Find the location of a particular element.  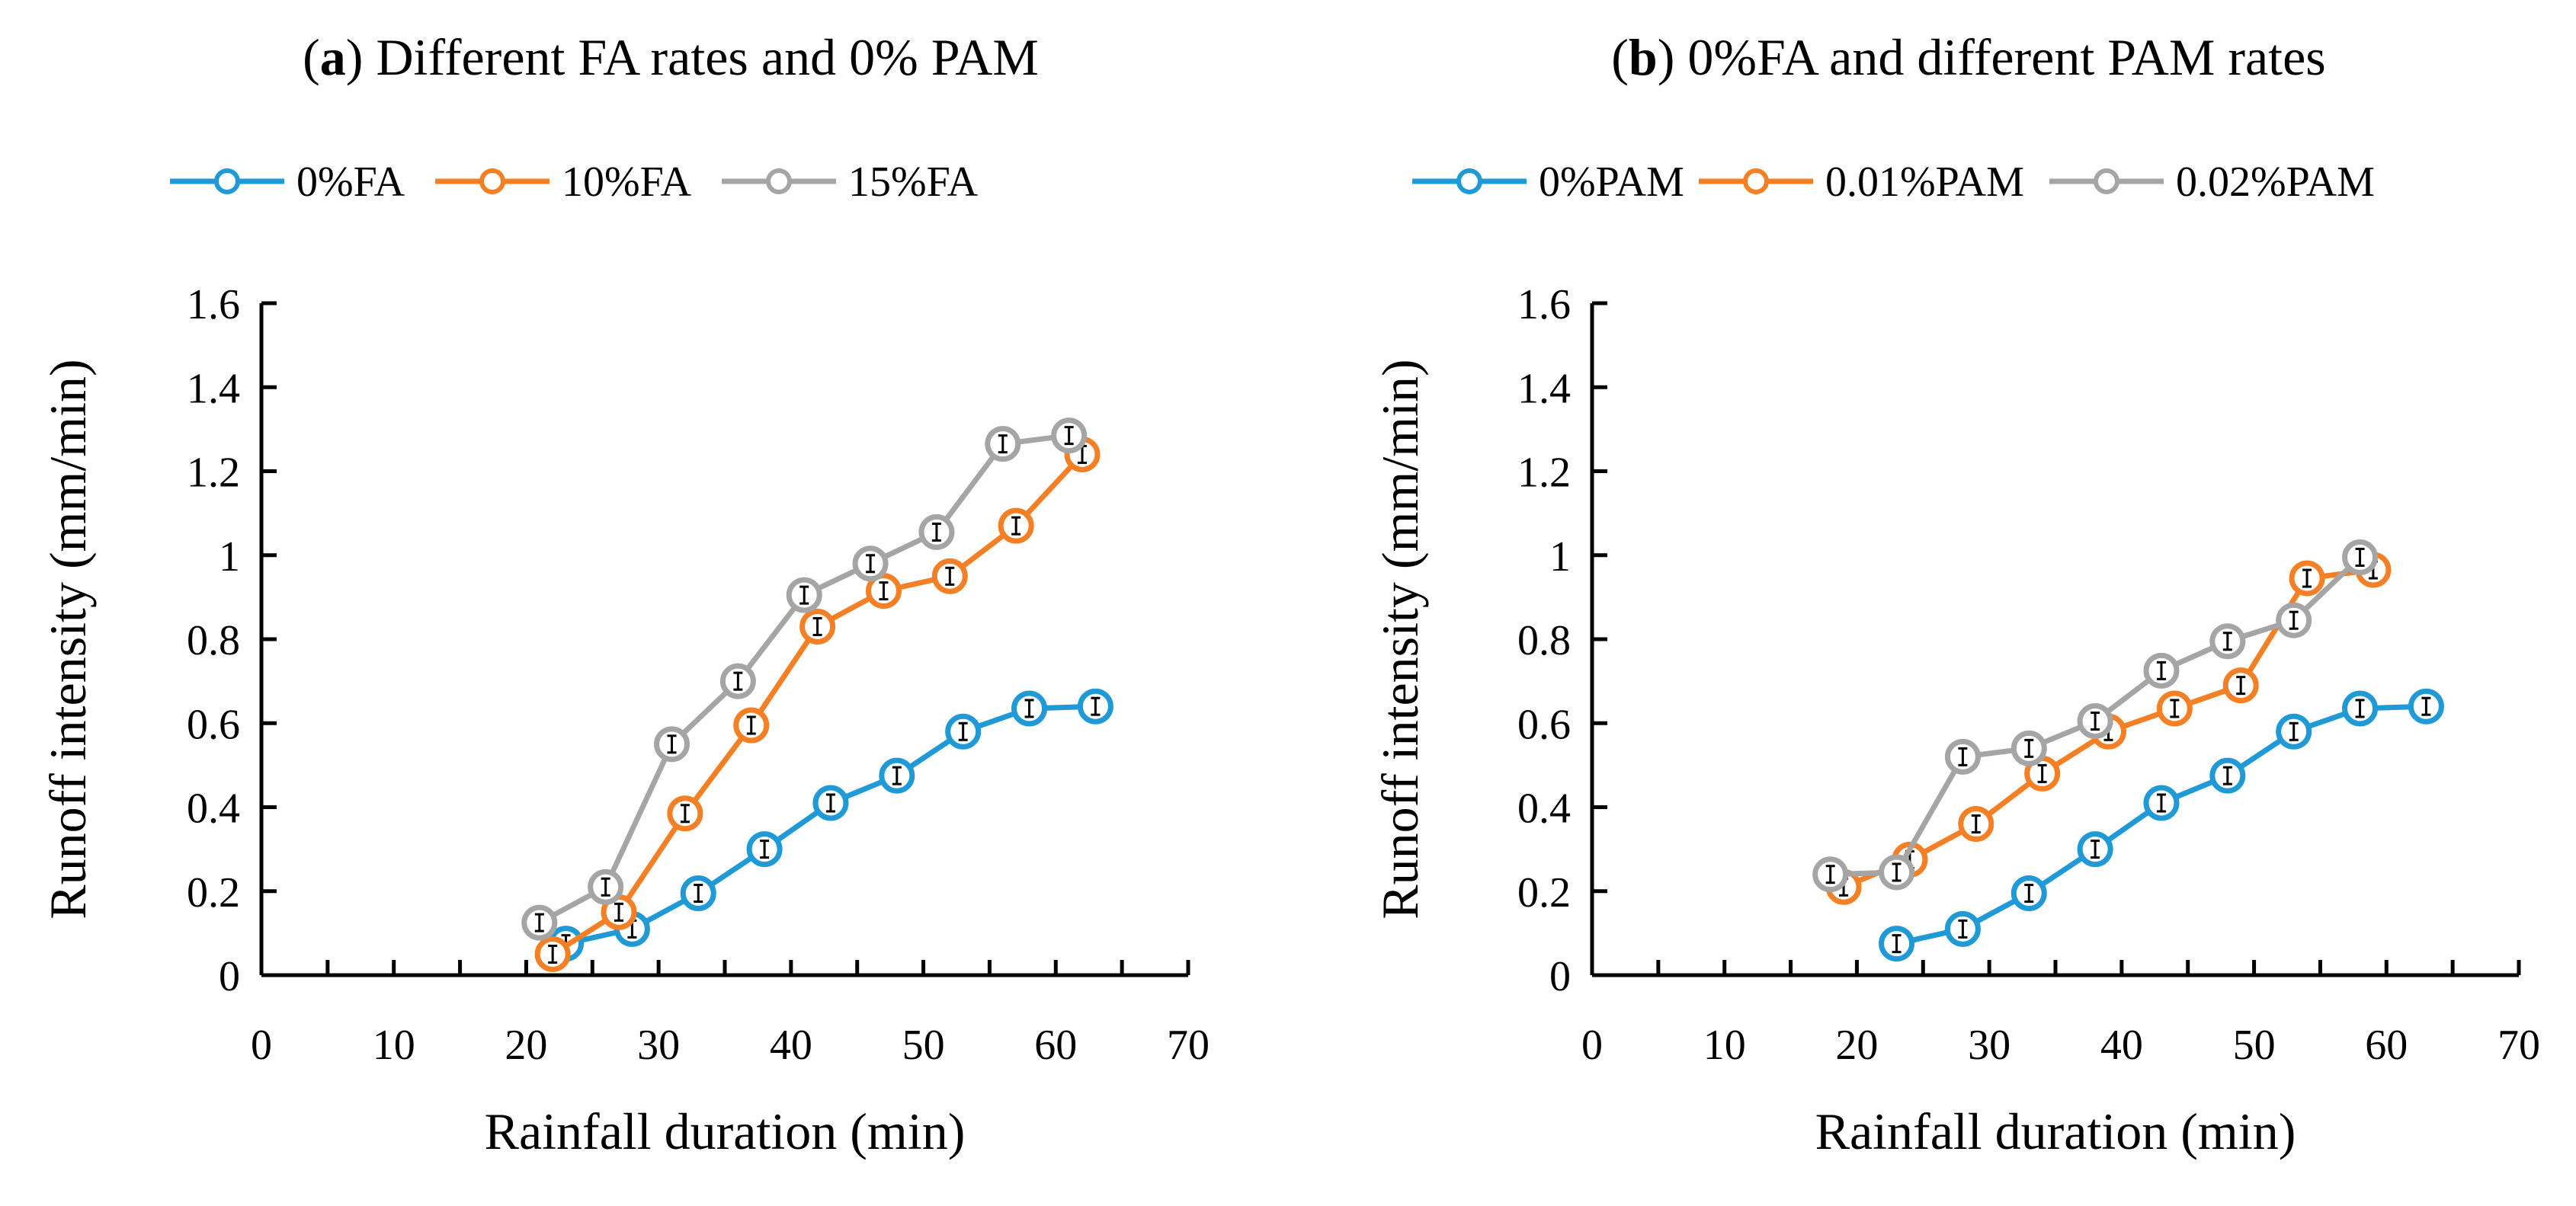

legend-label: 0%PAM is located at coordinates (1611, 182).